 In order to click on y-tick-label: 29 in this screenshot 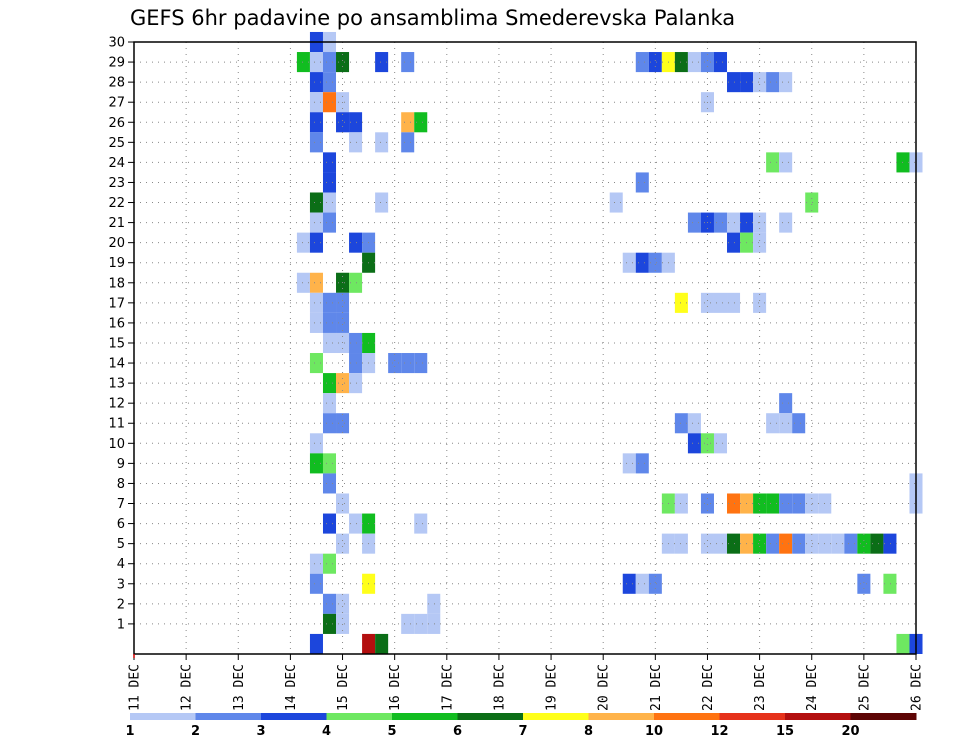, I will do `click(116, 63)`.